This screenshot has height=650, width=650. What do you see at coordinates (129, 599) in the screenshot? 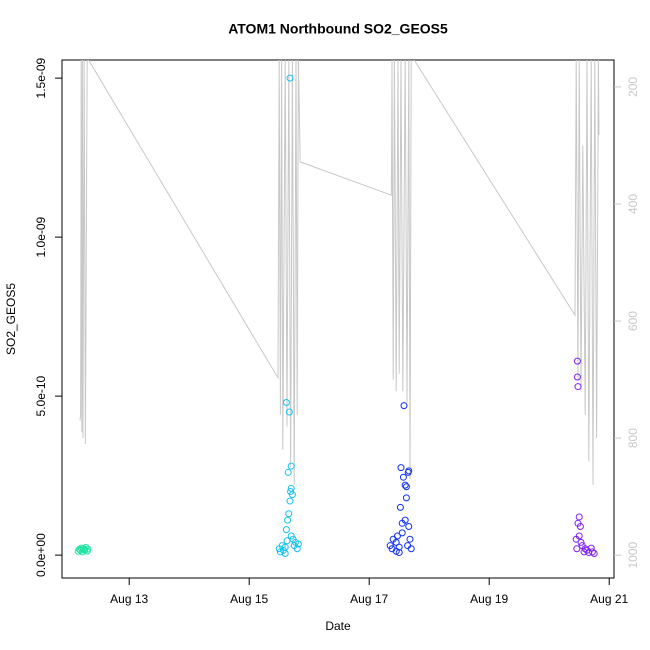
I see `x-tick-label: Aug 13` at bounding box center [129, 599].